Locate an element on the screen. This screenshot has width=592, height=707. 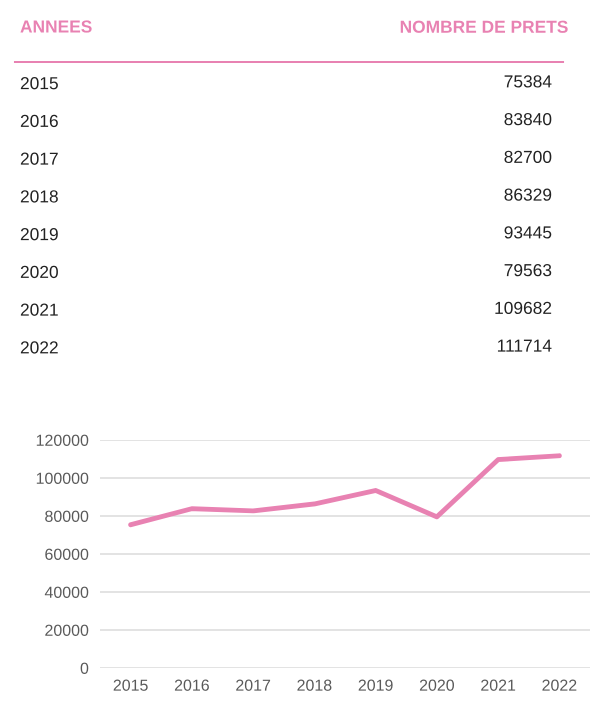
y-tick-label: 20000 is located at coordinates (66, 630).